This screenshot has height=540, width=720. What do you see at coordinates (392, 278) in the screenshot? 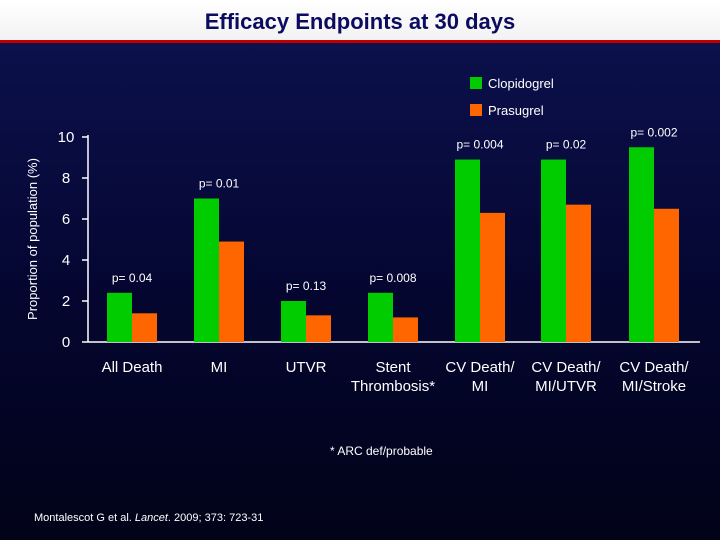
I see `p-value-label: p= 0.008` at bounding box center [392, 278].